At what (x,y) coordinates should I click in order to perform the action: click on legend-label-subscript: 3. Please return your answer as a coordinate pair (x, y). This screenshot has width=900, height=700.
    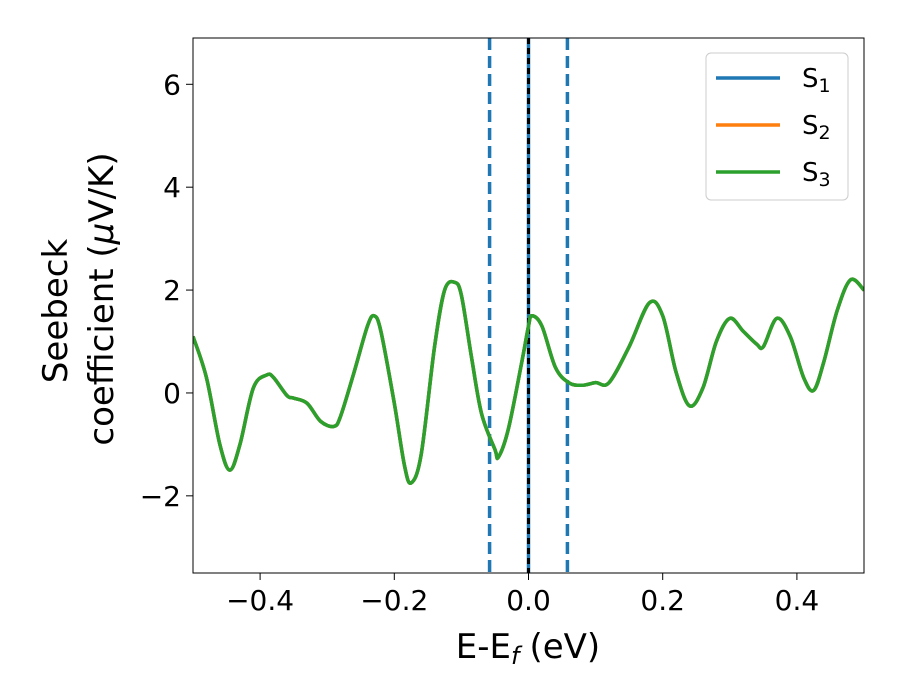
    Looking at the image, I should click on (825, 180).